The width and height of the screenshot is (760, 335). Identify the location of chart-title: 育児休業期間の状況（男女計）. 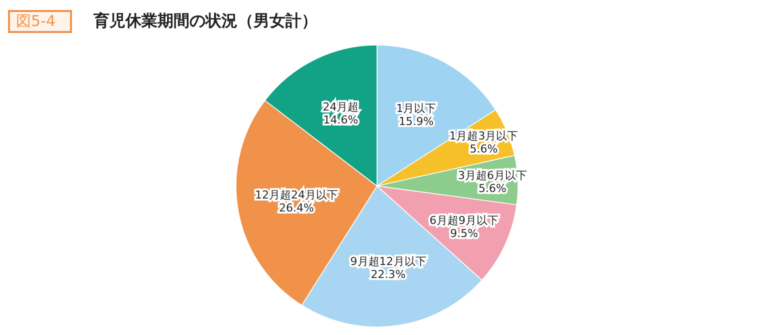
(206, 21).